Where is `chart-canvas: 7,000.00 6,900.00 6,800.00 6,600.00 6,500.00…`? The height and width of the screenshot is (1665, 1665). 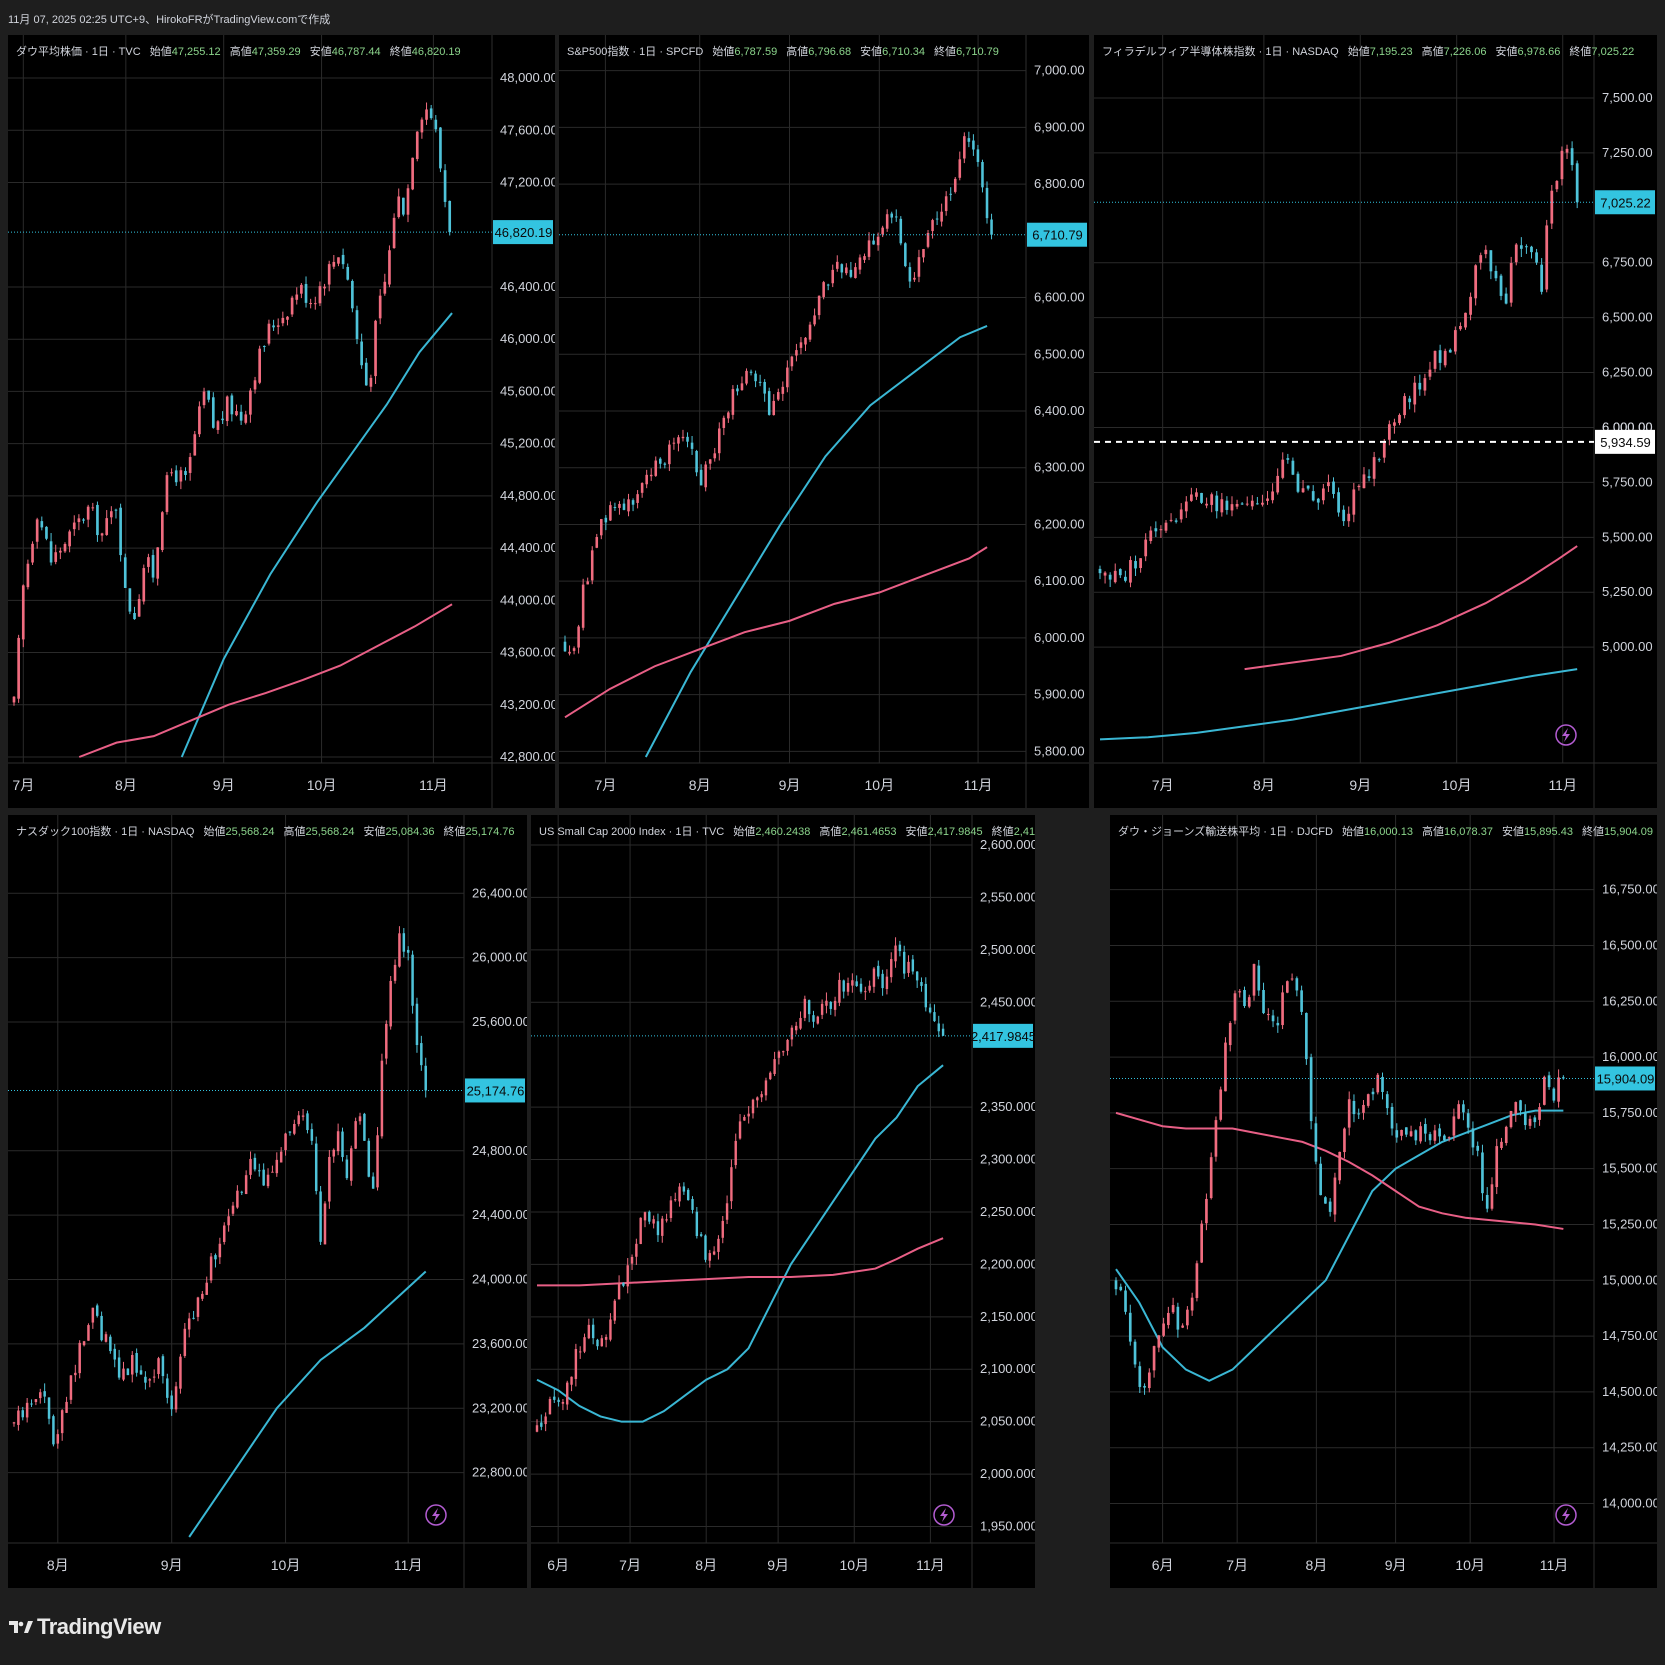
chart-canvas: 7,000.00 6,900.00 6,800.00 6,600.00 6,500.00… is located at coordinates (824, 421).